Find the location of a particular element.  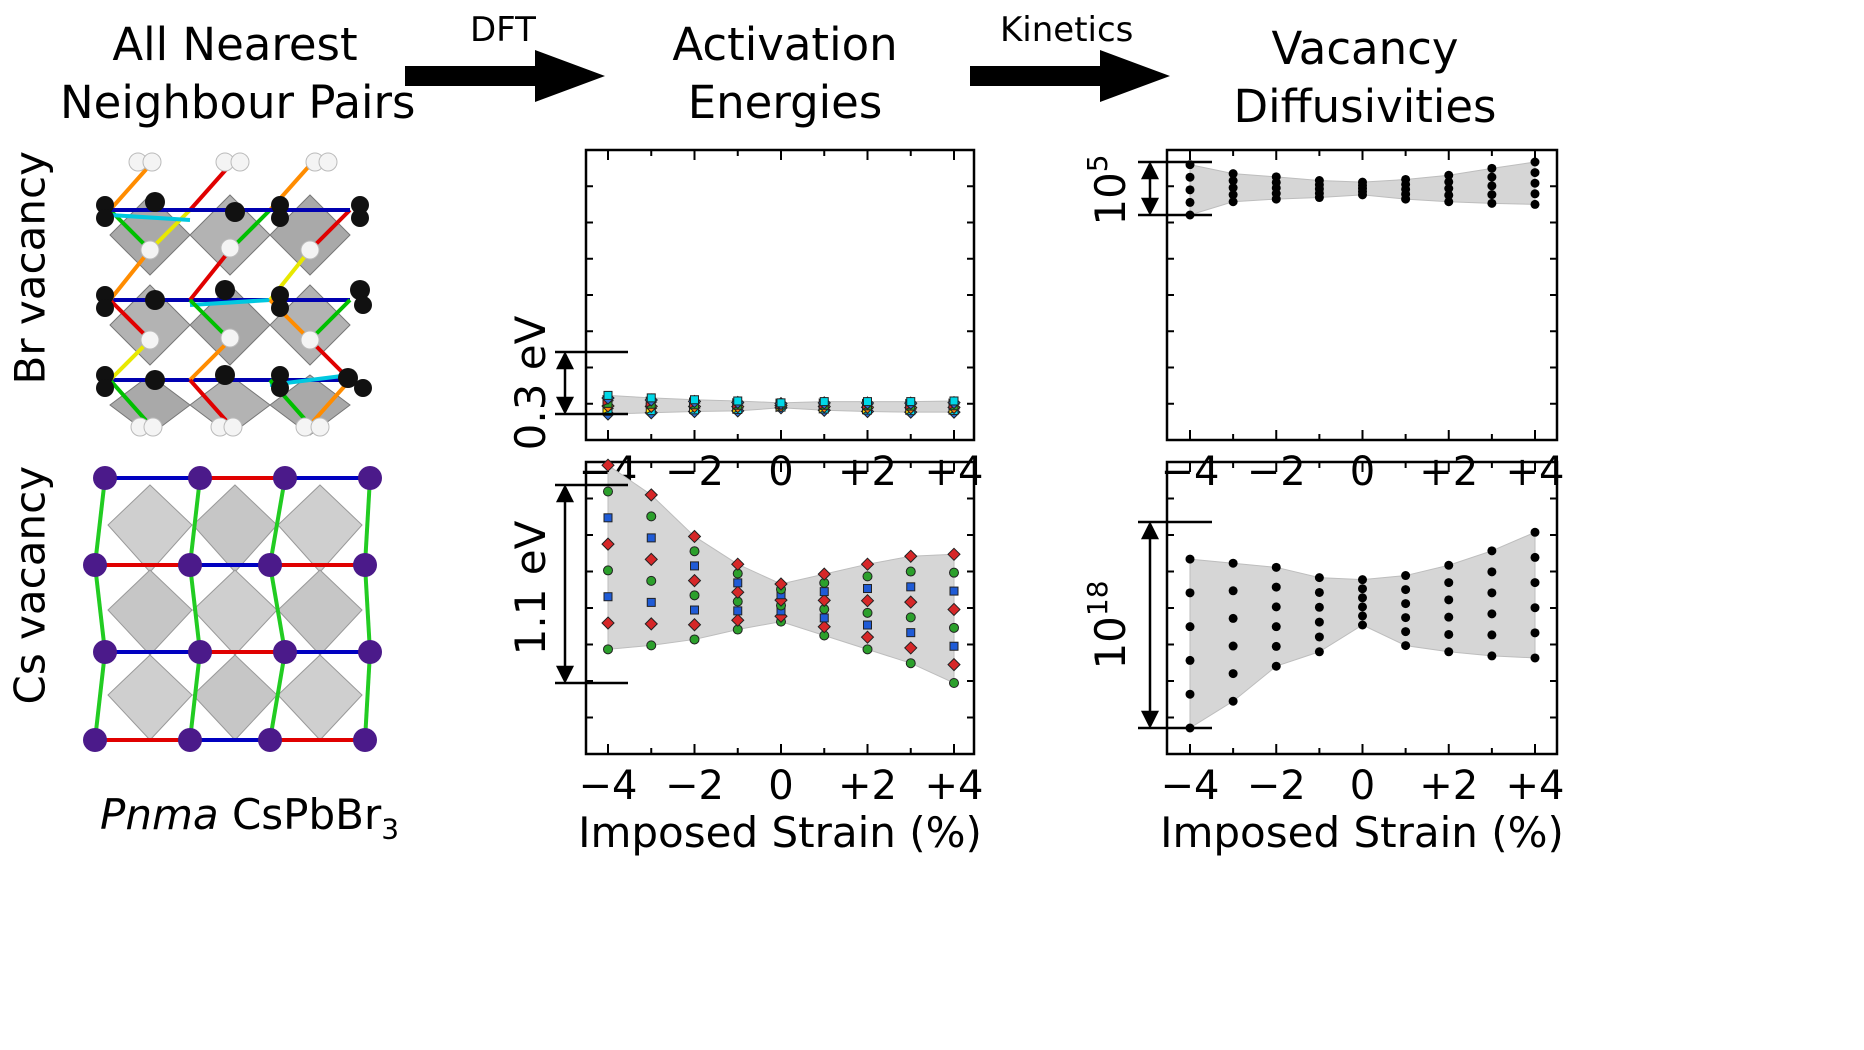

arrow-label-kinetics: Kinetics is located at coordinates (1067, 30).